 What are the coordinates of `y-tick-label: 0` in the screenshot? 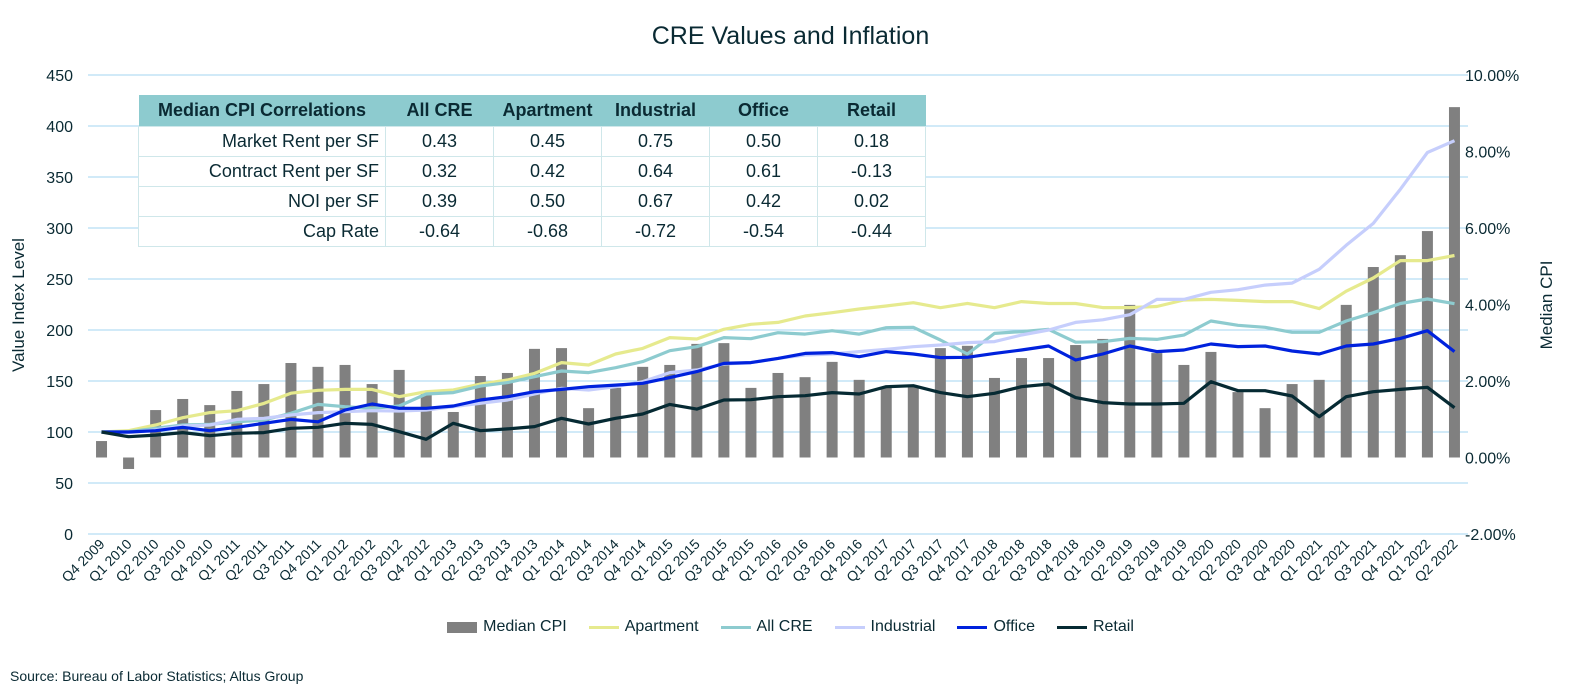 It's located at (68, 535).